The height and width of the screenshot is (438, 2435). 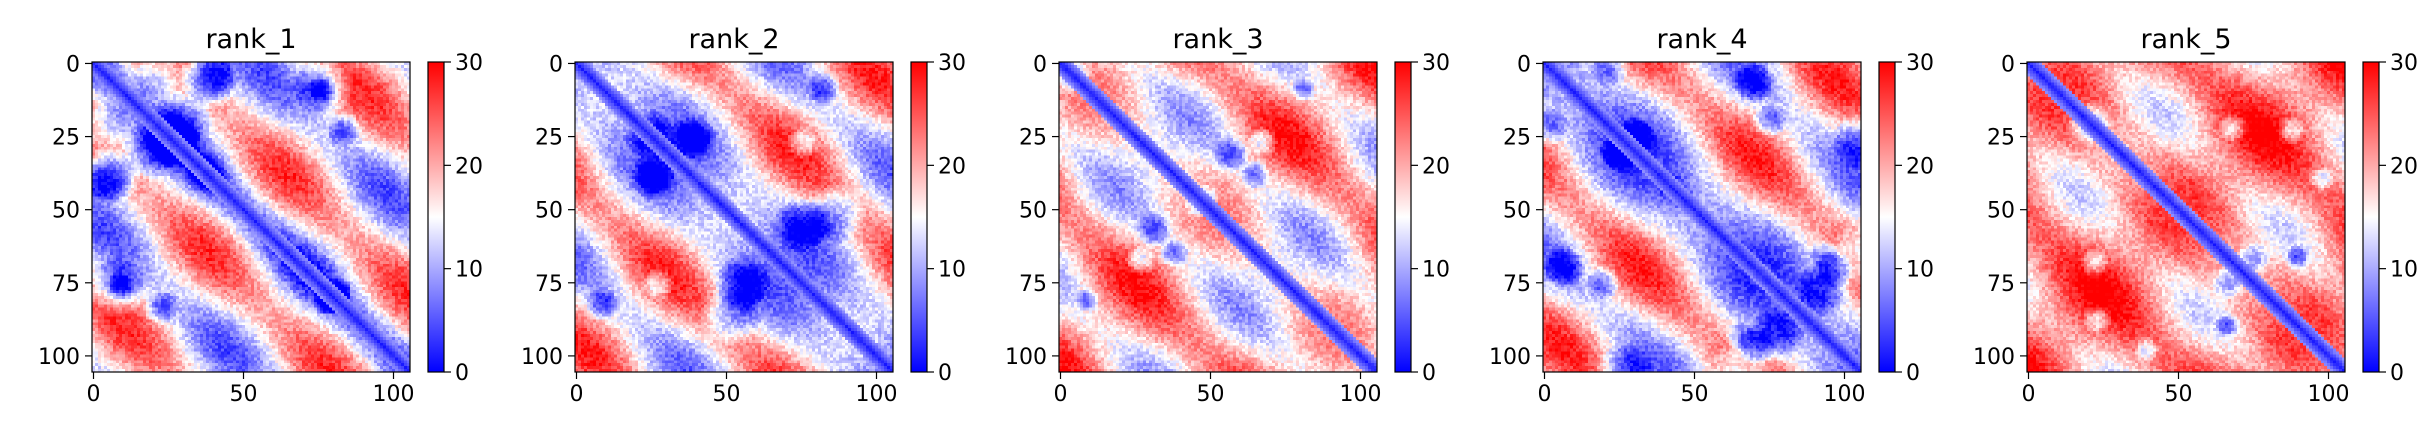 I want to click on panel-title: rank_2, so click(x=733, y=39).